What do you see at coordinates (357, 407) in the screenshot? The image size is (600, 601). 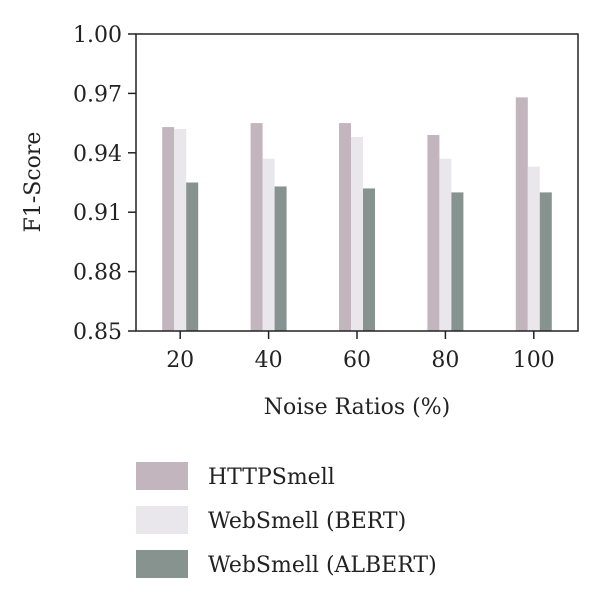 I see `x-axis-title: Noise Ratios (%)` at bounding box center [357, 407].